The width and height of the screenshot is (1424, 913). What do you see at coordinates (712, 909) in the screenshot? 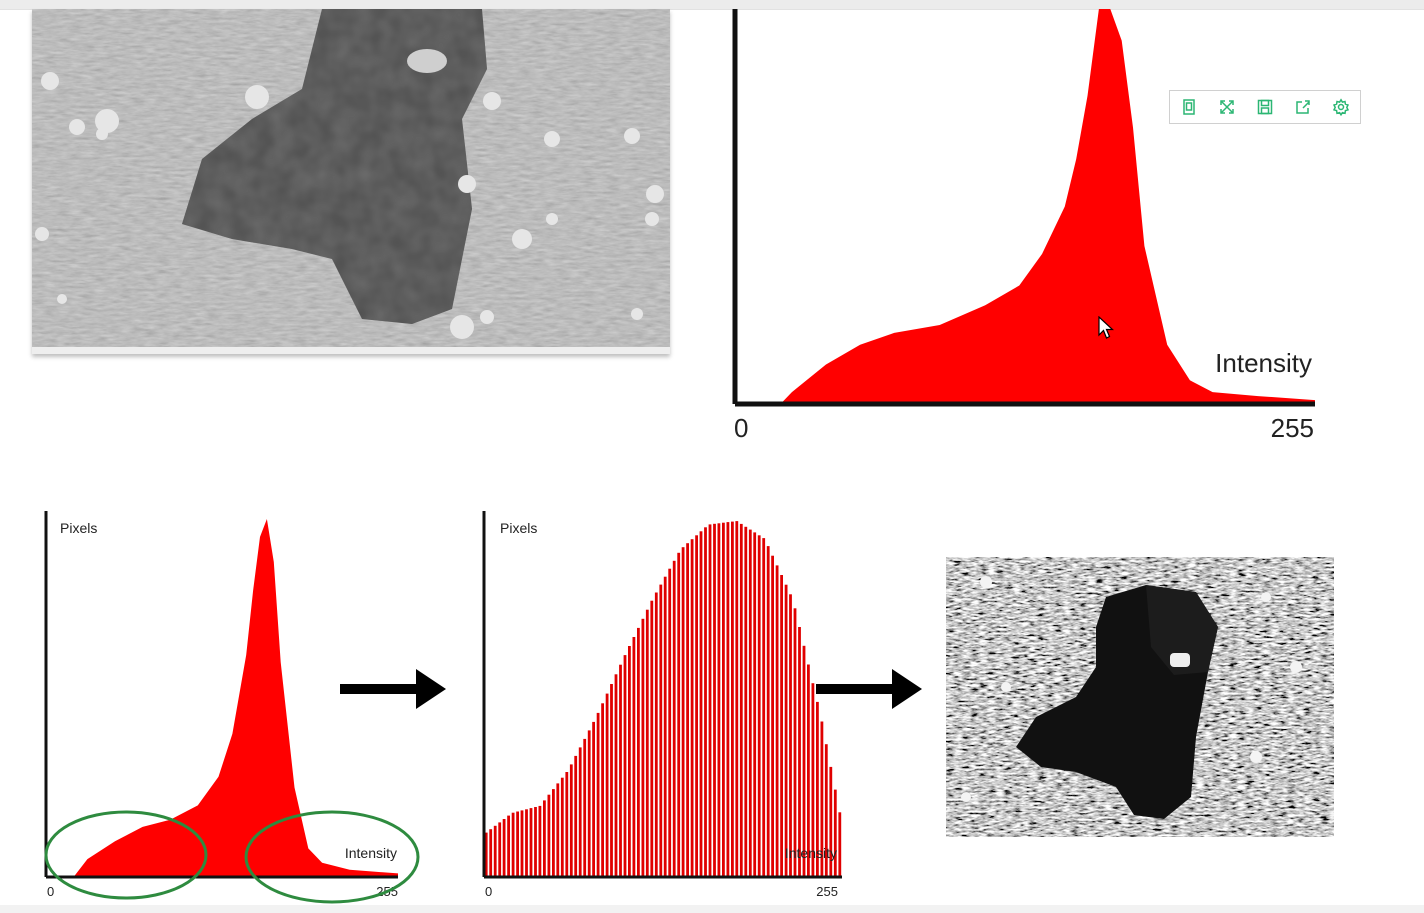
I see `bottom-edge-bar` at bounding box center [712, 909].